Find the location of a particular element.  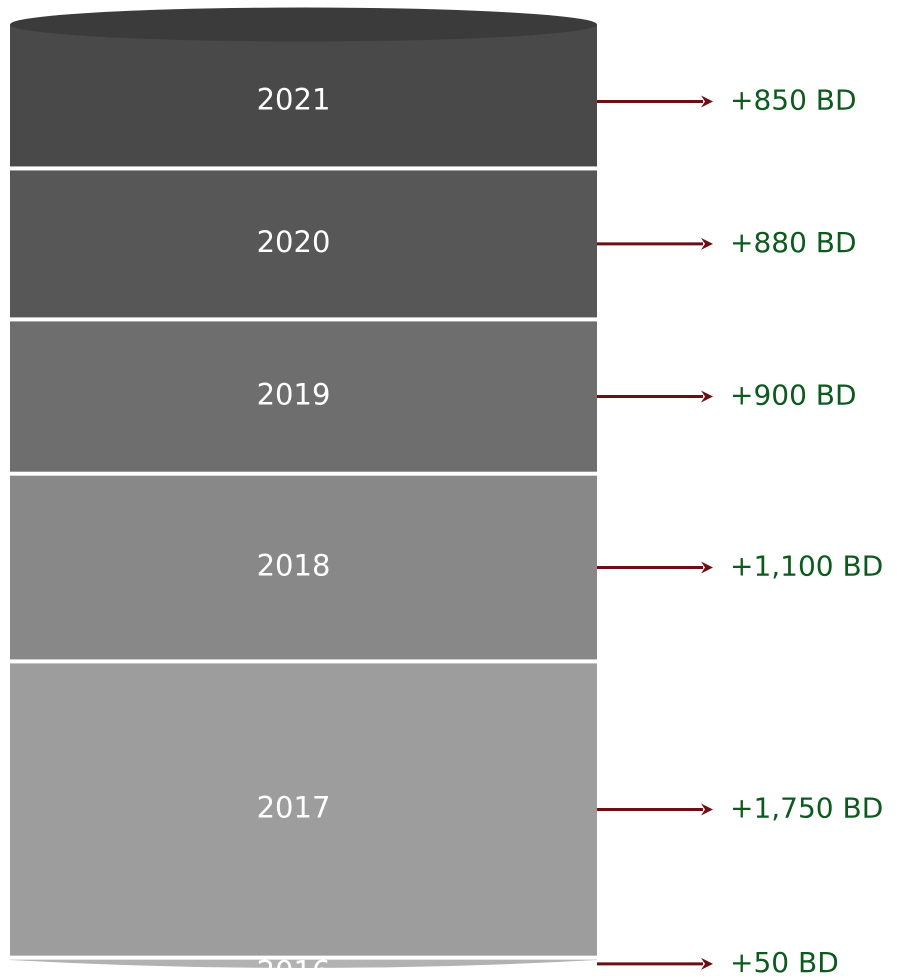

value-label: +880 BD is located at coordinates (793, 242).